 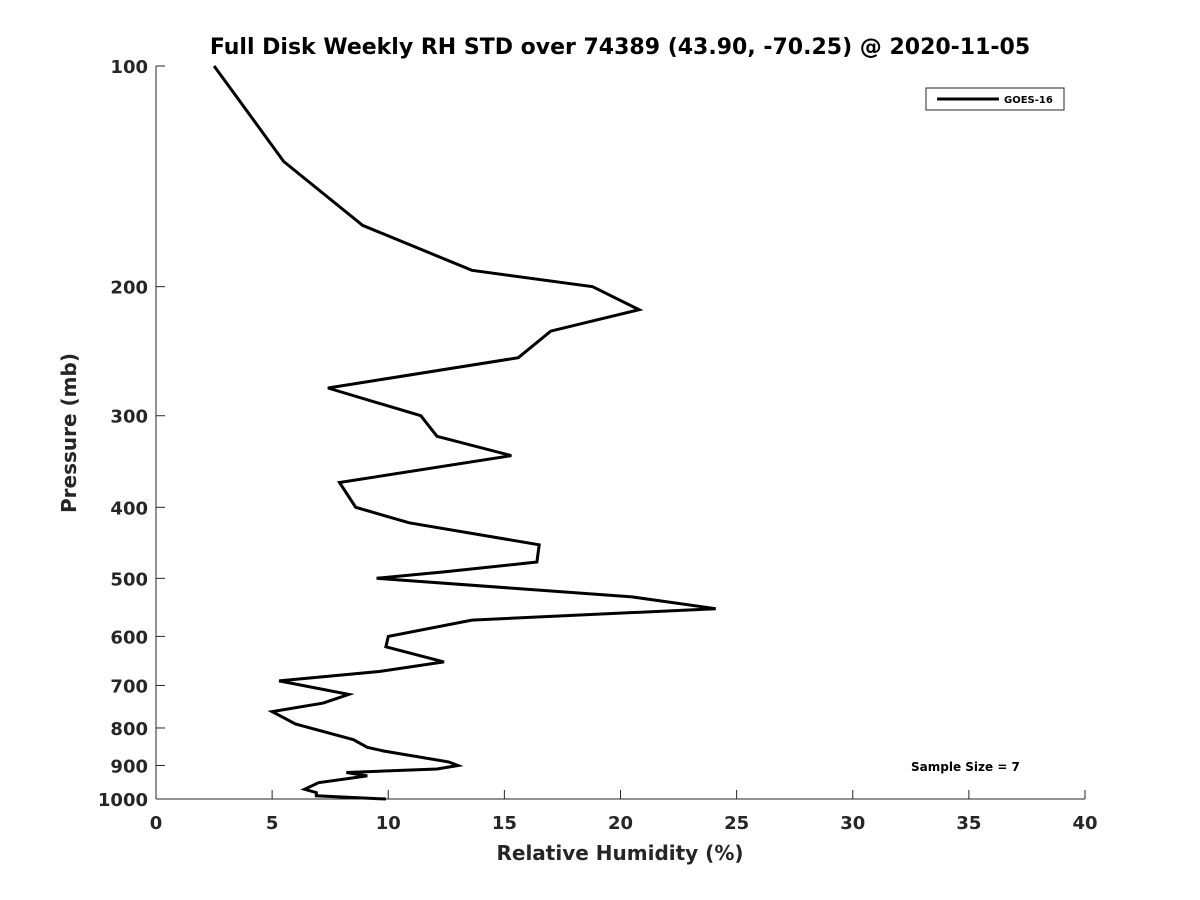 I want to click on y-tick-label: 500, so click(x=129, y=579).